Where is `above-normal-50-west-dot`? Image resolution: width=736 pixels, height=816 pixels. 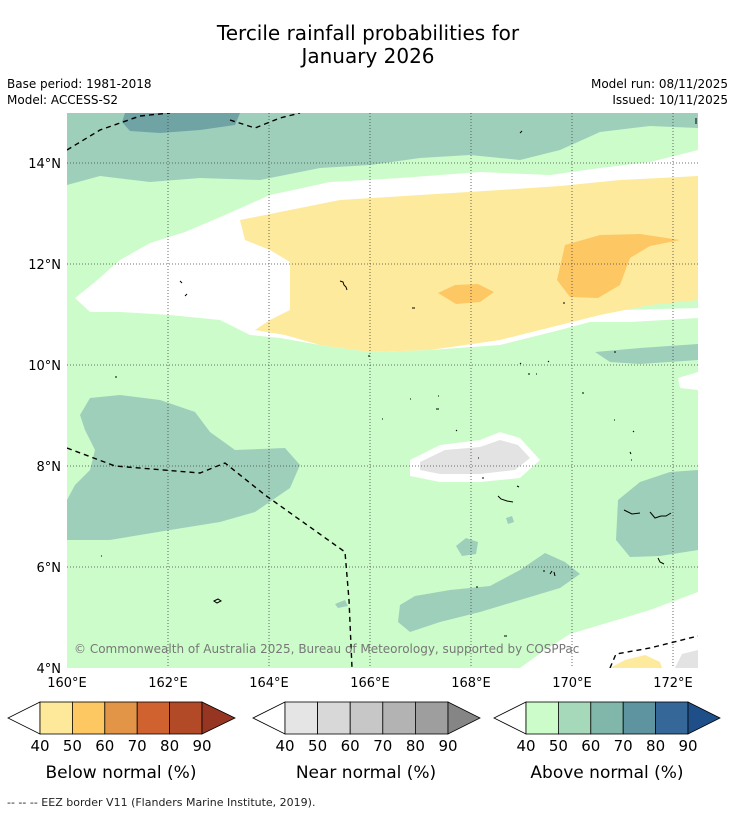
above-normal-50-west-dot is located at coordinates (341, 604).